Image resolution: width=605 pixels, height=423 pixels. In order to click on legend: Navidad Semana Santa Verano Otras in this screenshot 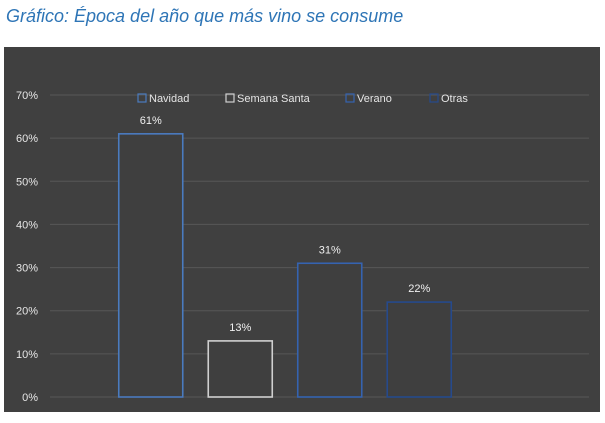, I will do `click(302, 99)`.